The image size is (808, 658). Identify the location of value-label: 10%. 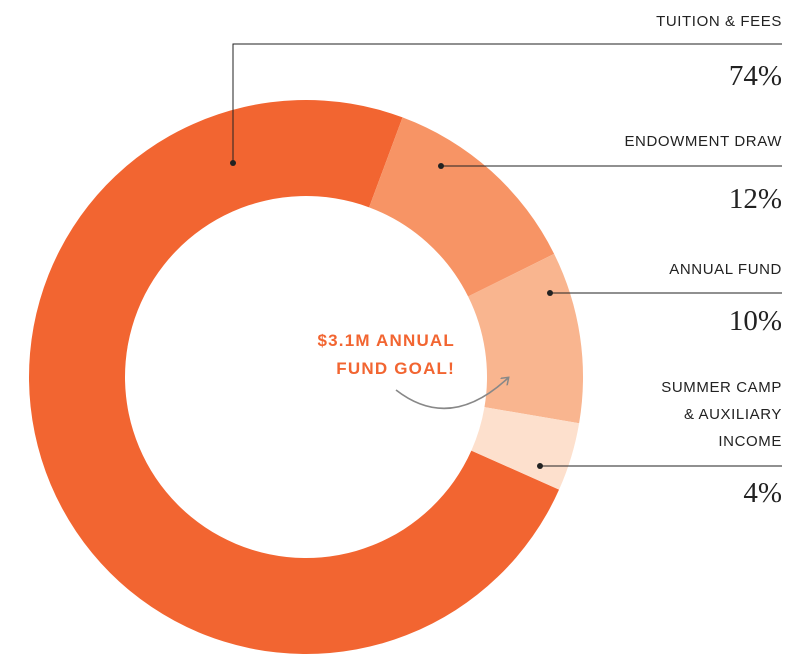
(755, 321).